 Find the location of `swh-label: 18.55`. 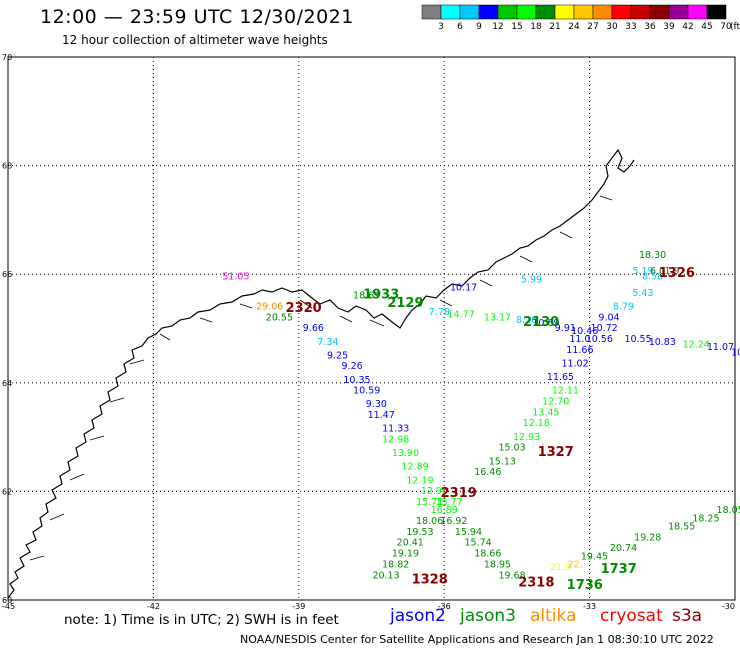

swh-label: 18.55 is located at coordinates (681, 526).